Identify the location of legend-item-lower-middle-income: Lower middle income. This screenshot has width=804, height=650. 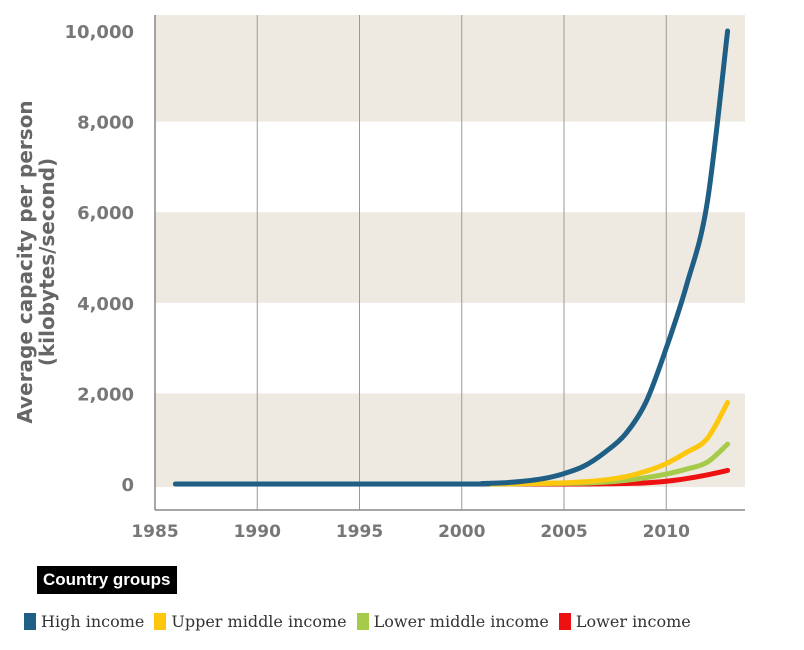
(452, 621).